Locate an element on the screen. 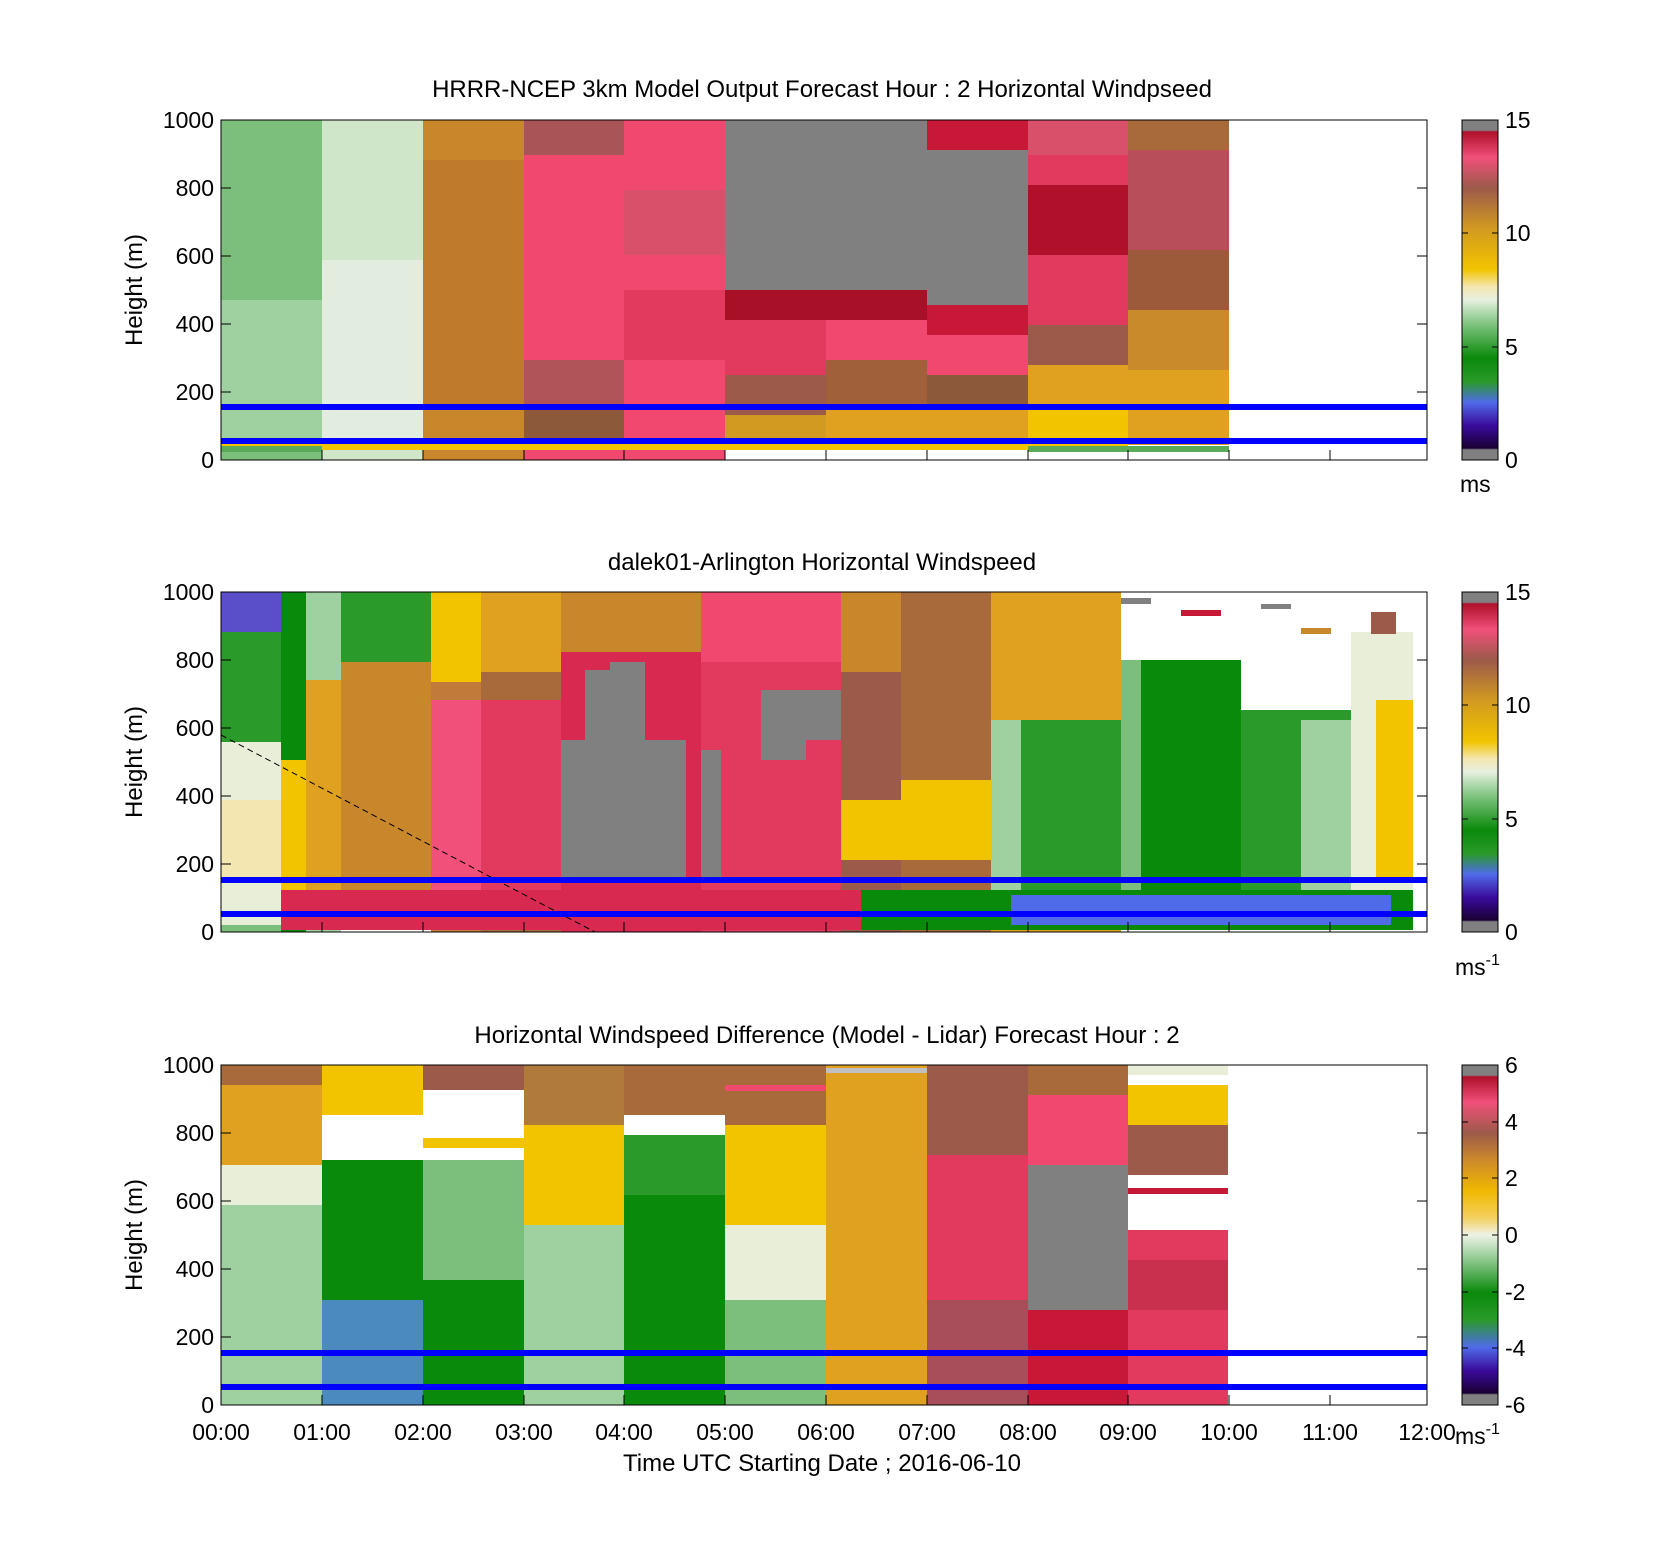 The height and width of the screenshot is (1561, 1680). x-tick-label: 04:00 is located at coordinates (624, 1432).